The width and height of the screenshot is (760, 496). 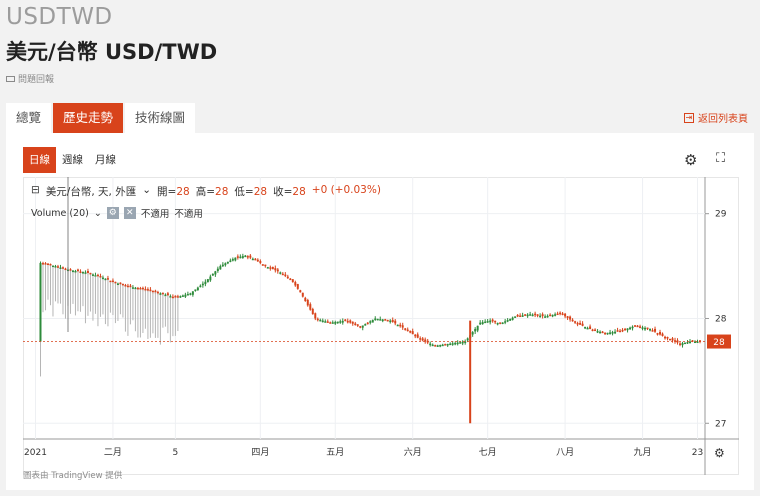 I want to click on legend-change: +0 (+0.03%), so click(x=346, y=190).